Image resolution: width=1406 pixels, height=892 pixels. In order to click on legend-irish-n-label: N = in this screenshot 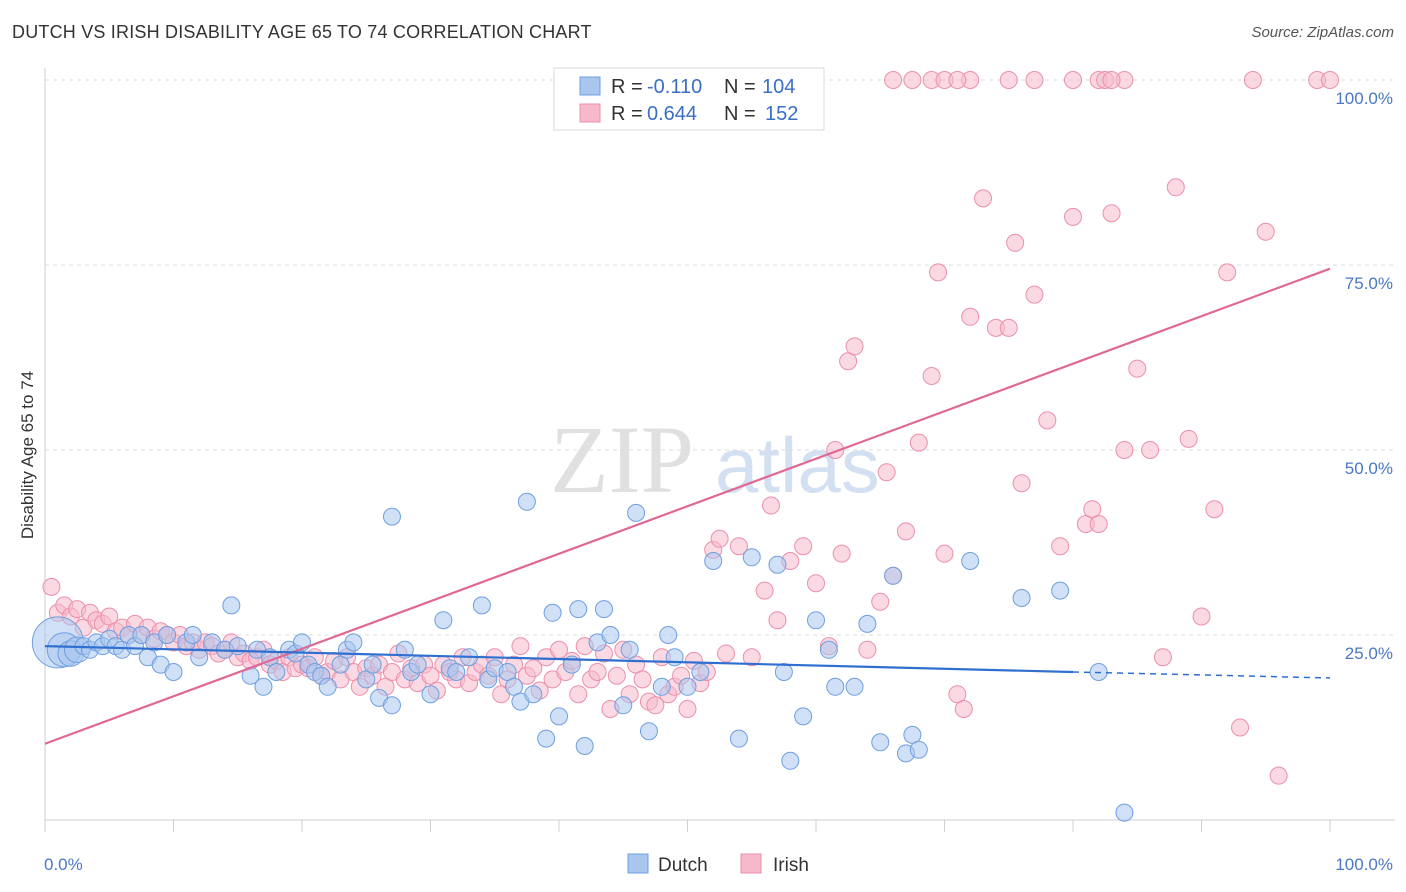, I will do `click(740, 114)`.